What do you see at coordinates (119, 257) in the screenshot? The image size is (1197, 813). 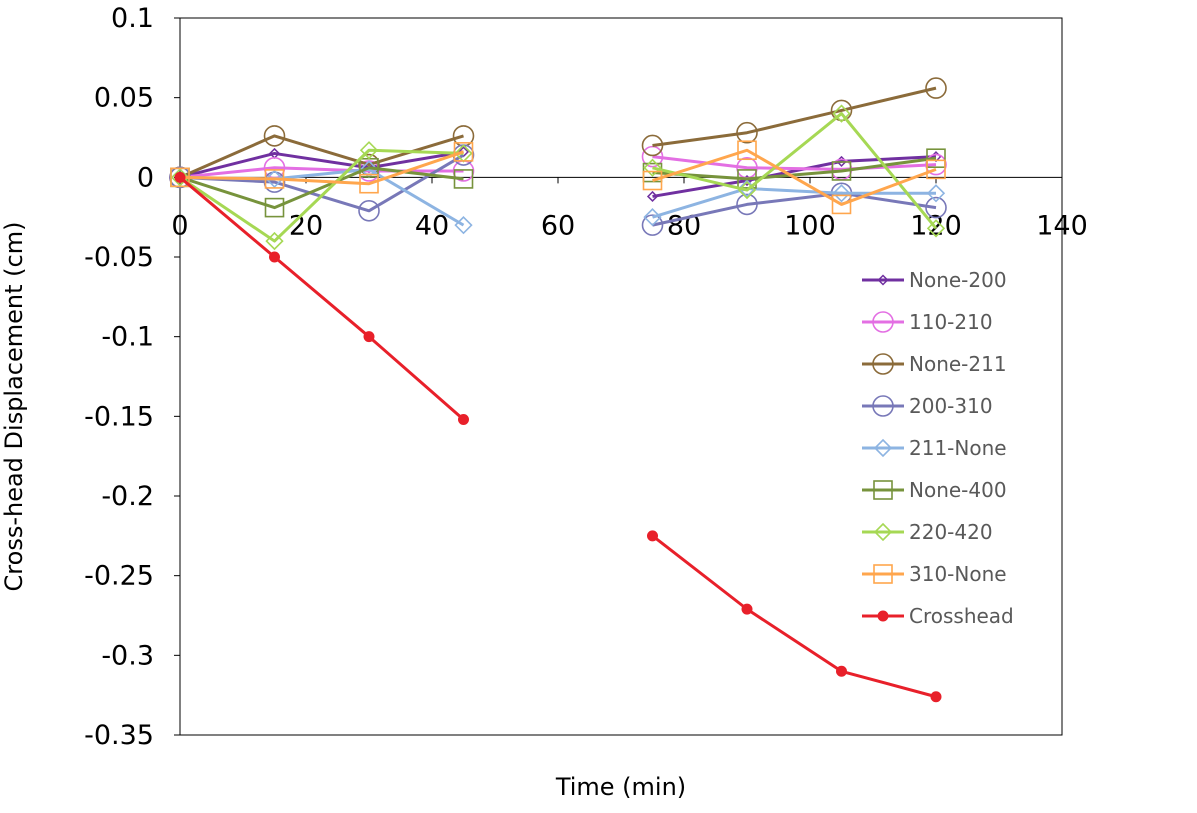 I see `y-tick-label: -0.05` at bounding box center [119, 257].